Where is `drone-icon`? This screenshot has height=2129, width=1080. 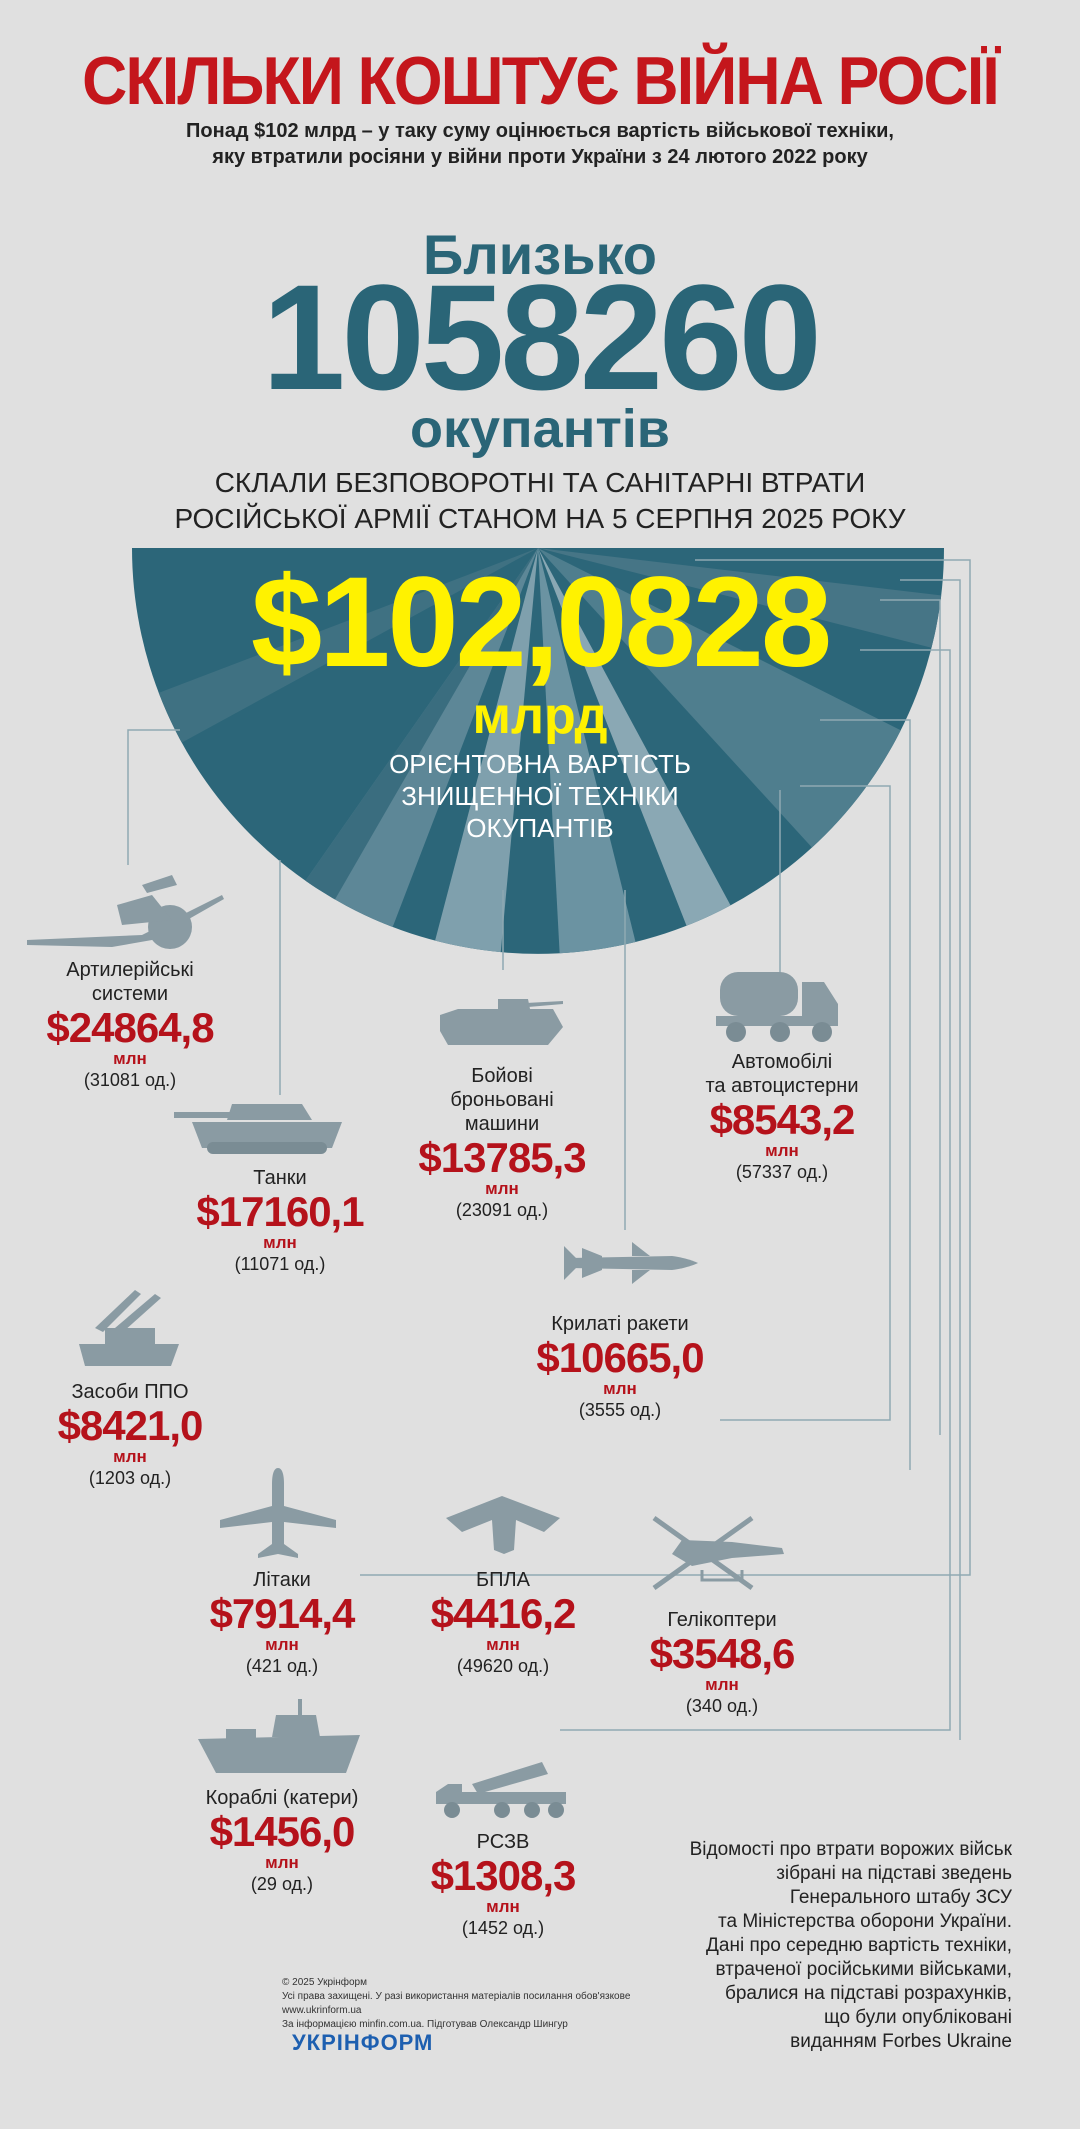
drone-icon is located at coordinates (503, 1525).